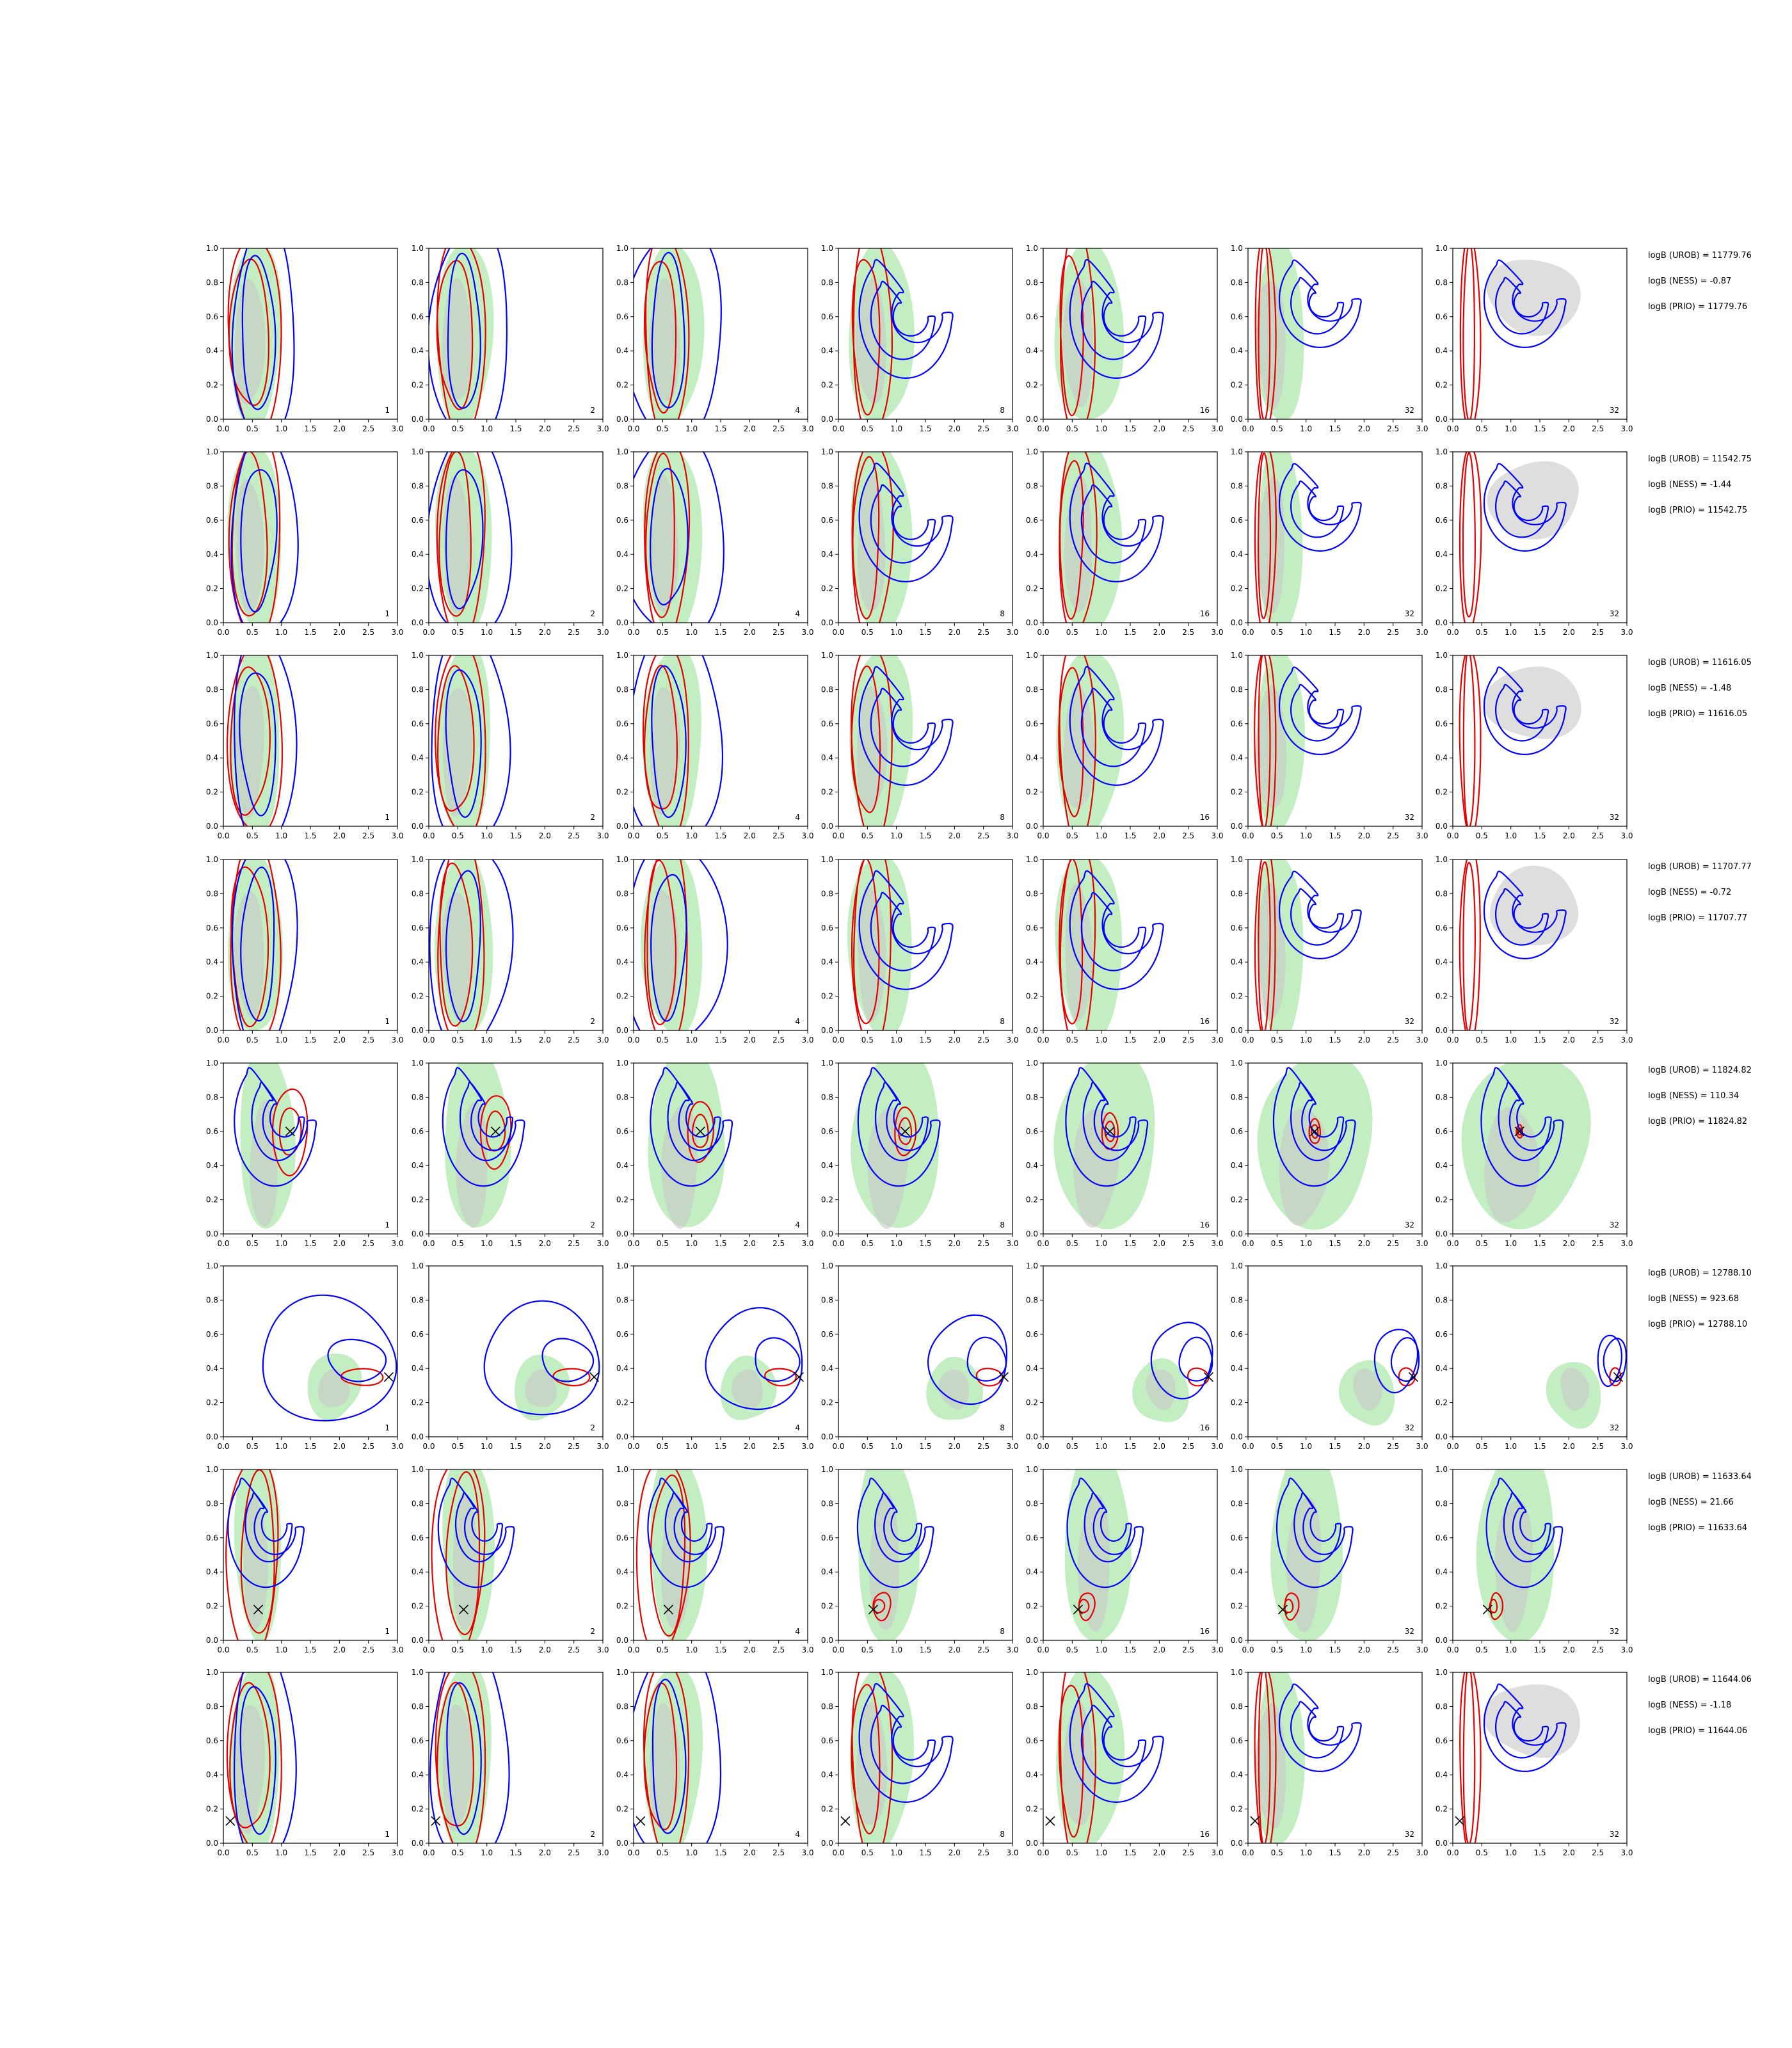  Describe the element at coordinates (920, 338) in the screenshot. I see `subplot-r1-c4: 0.0 0.5 1.0 1.5 2.0 2.5 3.0 0.0 0.2 0.4 0.6 0.8 1.0 8` at that location.